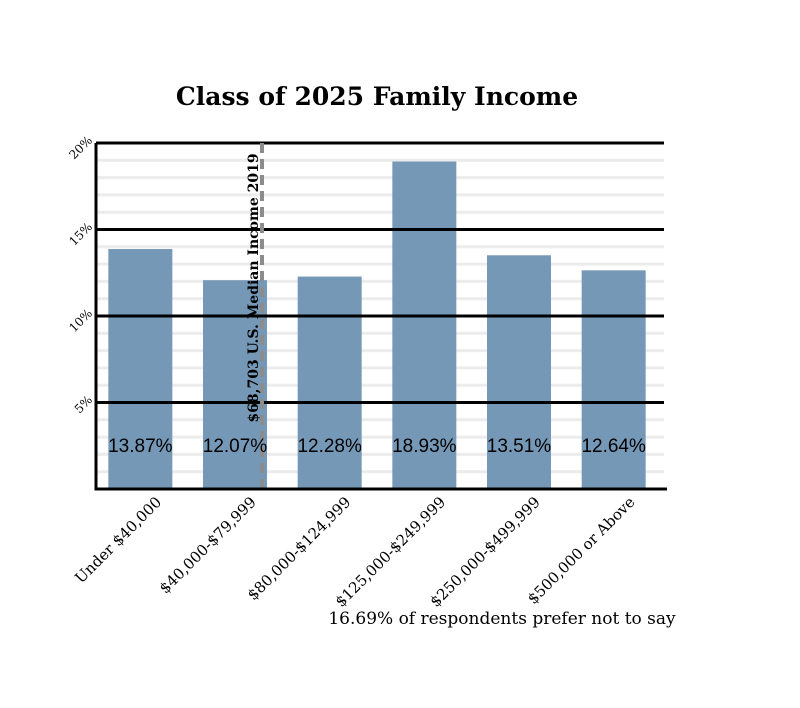 The width and height of the screenshot is (800, 708). What do you see at coordinates (581, 550) in the screenshot?
I see `x-tick-label: $500,000 or Above` at bounding box center [581, 550].